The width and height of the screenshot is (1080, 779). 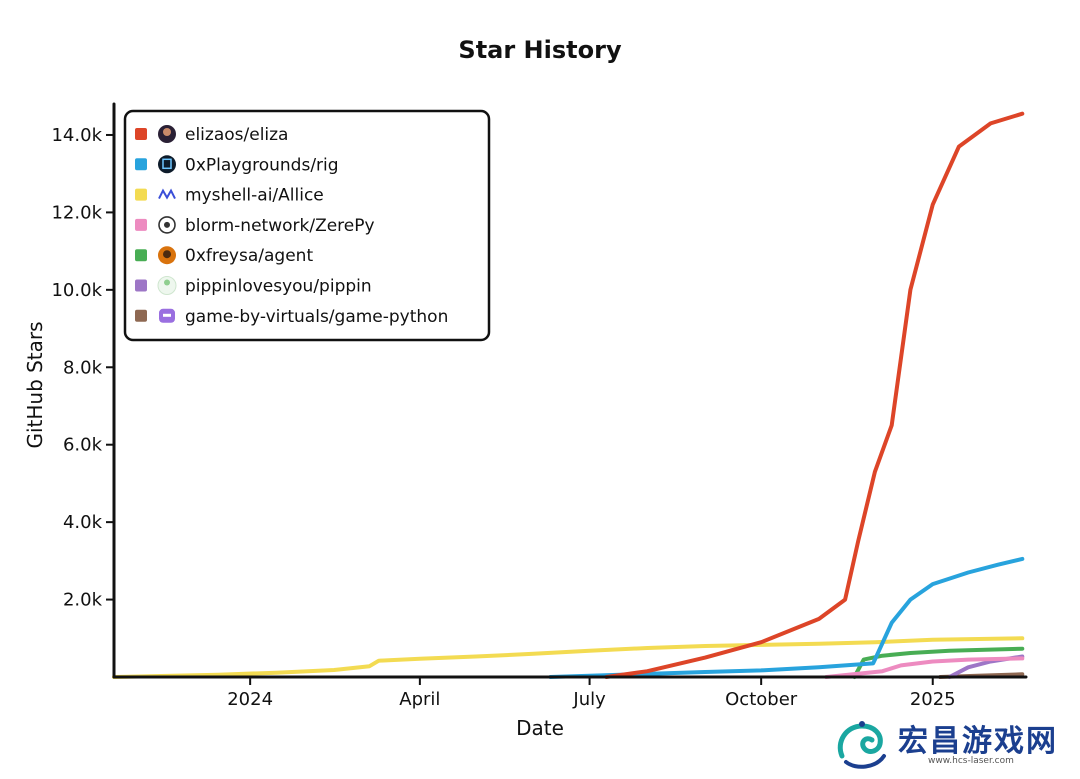 What do you see at coordinates (167, 194) in the screenshot?
I see `myshell-logo-icon` at bounding box center [167, 194].